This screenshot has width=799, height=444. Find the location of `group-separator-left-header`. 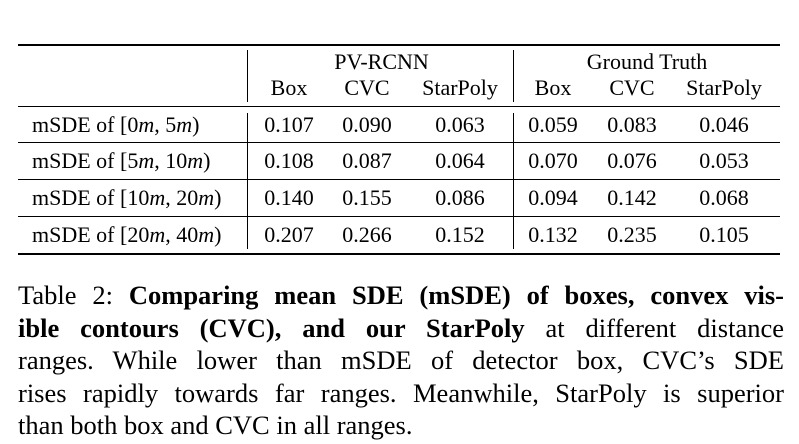

group-separator-left-header is located at coordinates (247, 76).